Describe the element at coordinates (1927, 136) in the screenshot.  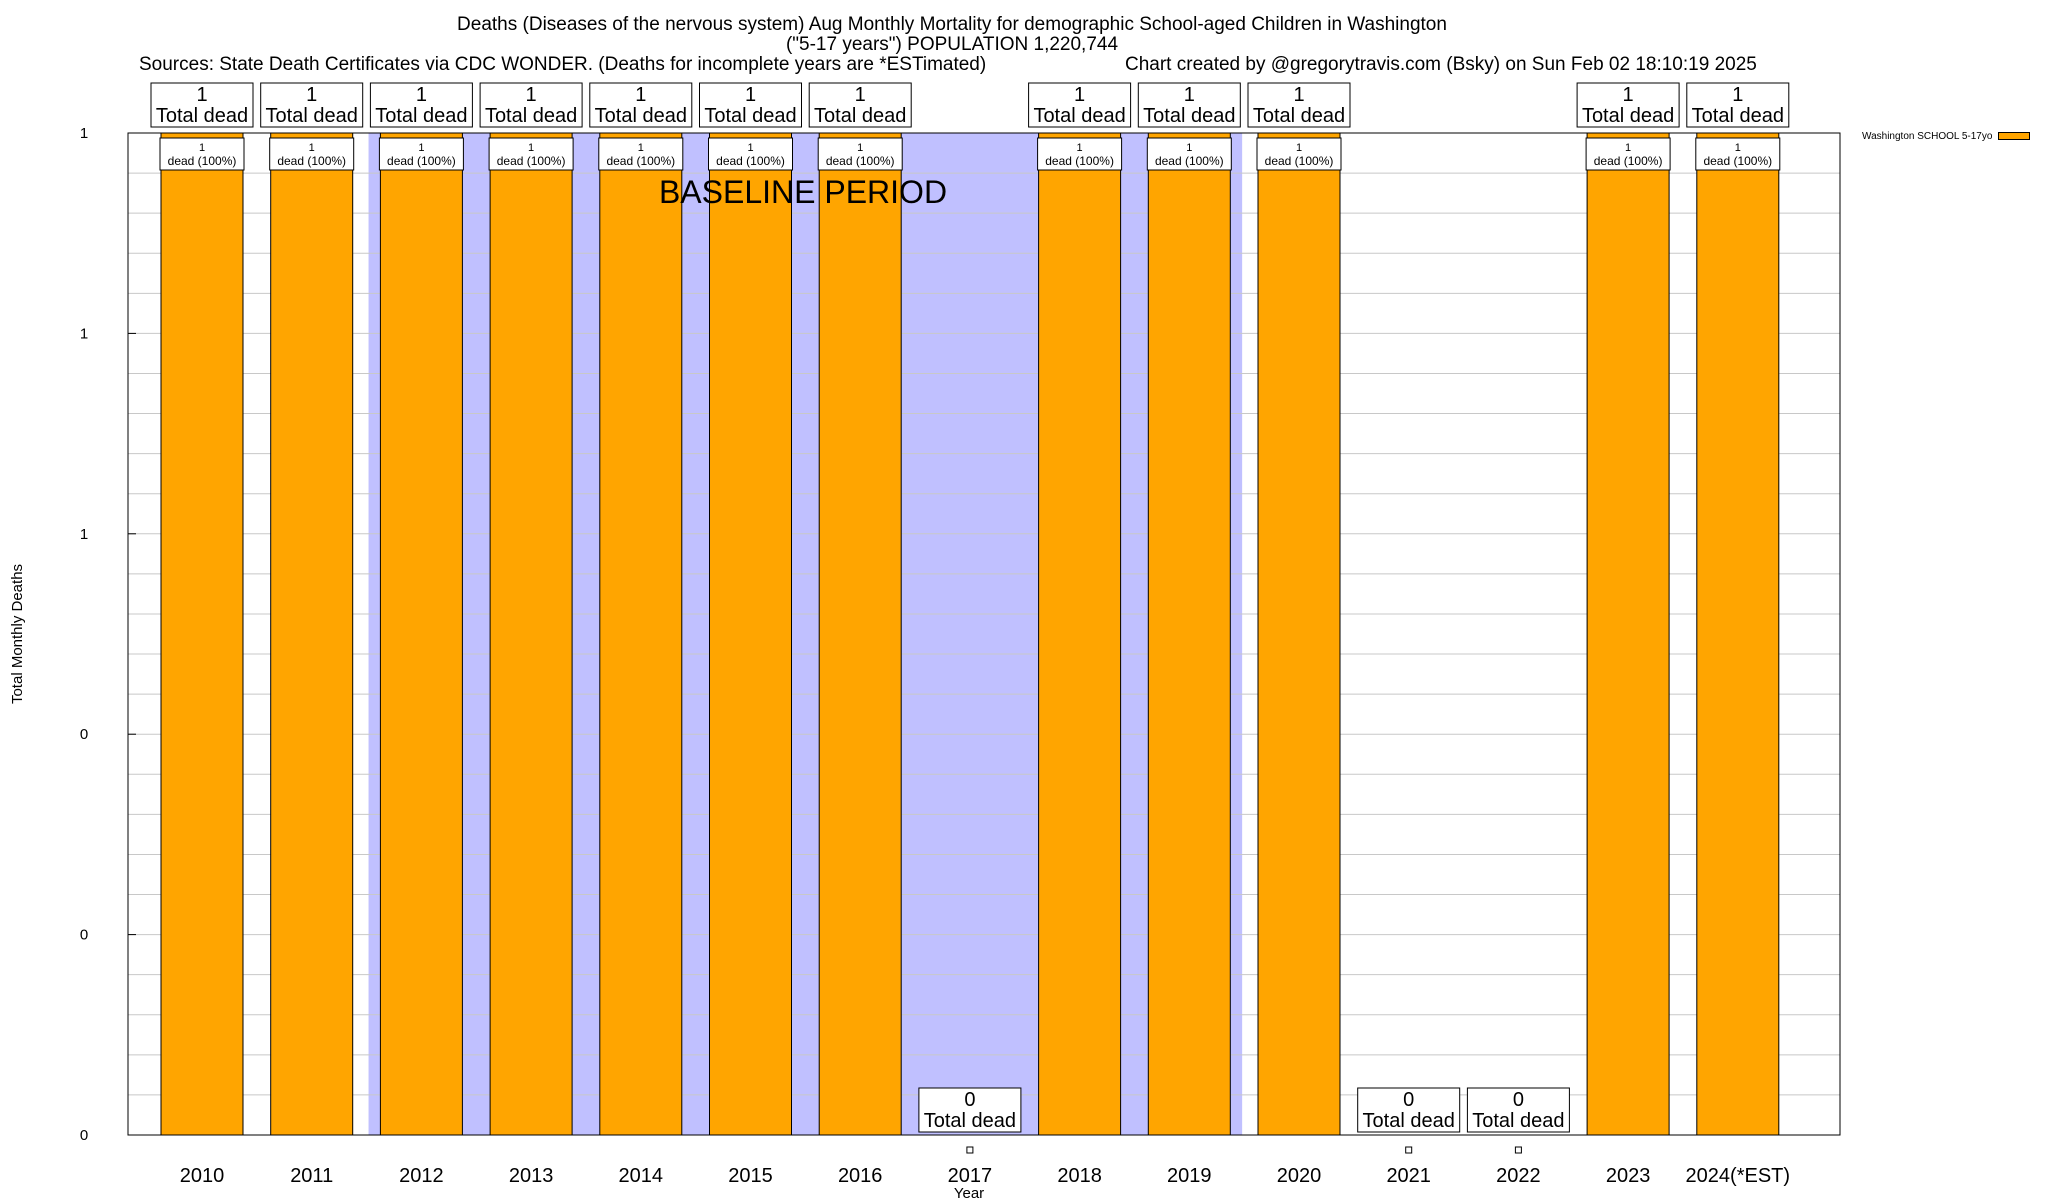
I see `legend-label: Washington SCHOOL 5-17yo` at that location.